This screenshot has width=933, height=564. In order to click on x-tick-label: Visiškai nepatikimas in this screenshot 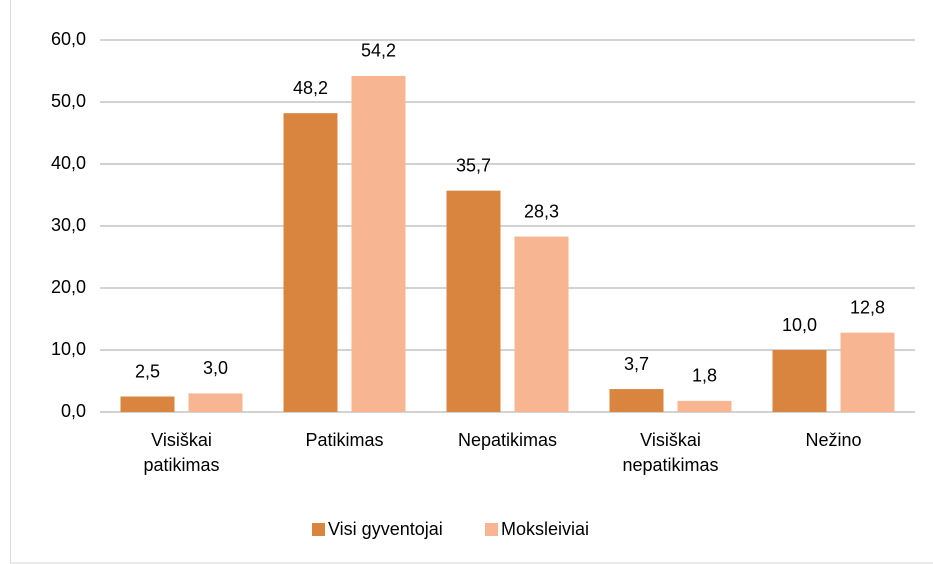, I will do `click(670, 452)`.